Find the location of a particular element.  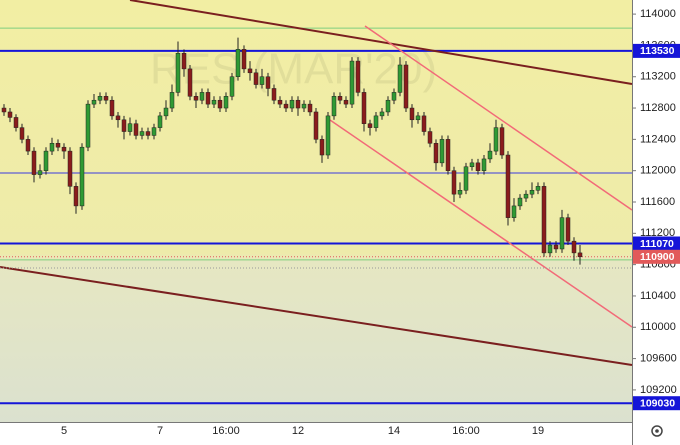

y-tick-label: 109200 is located at coordinates (658, 390).